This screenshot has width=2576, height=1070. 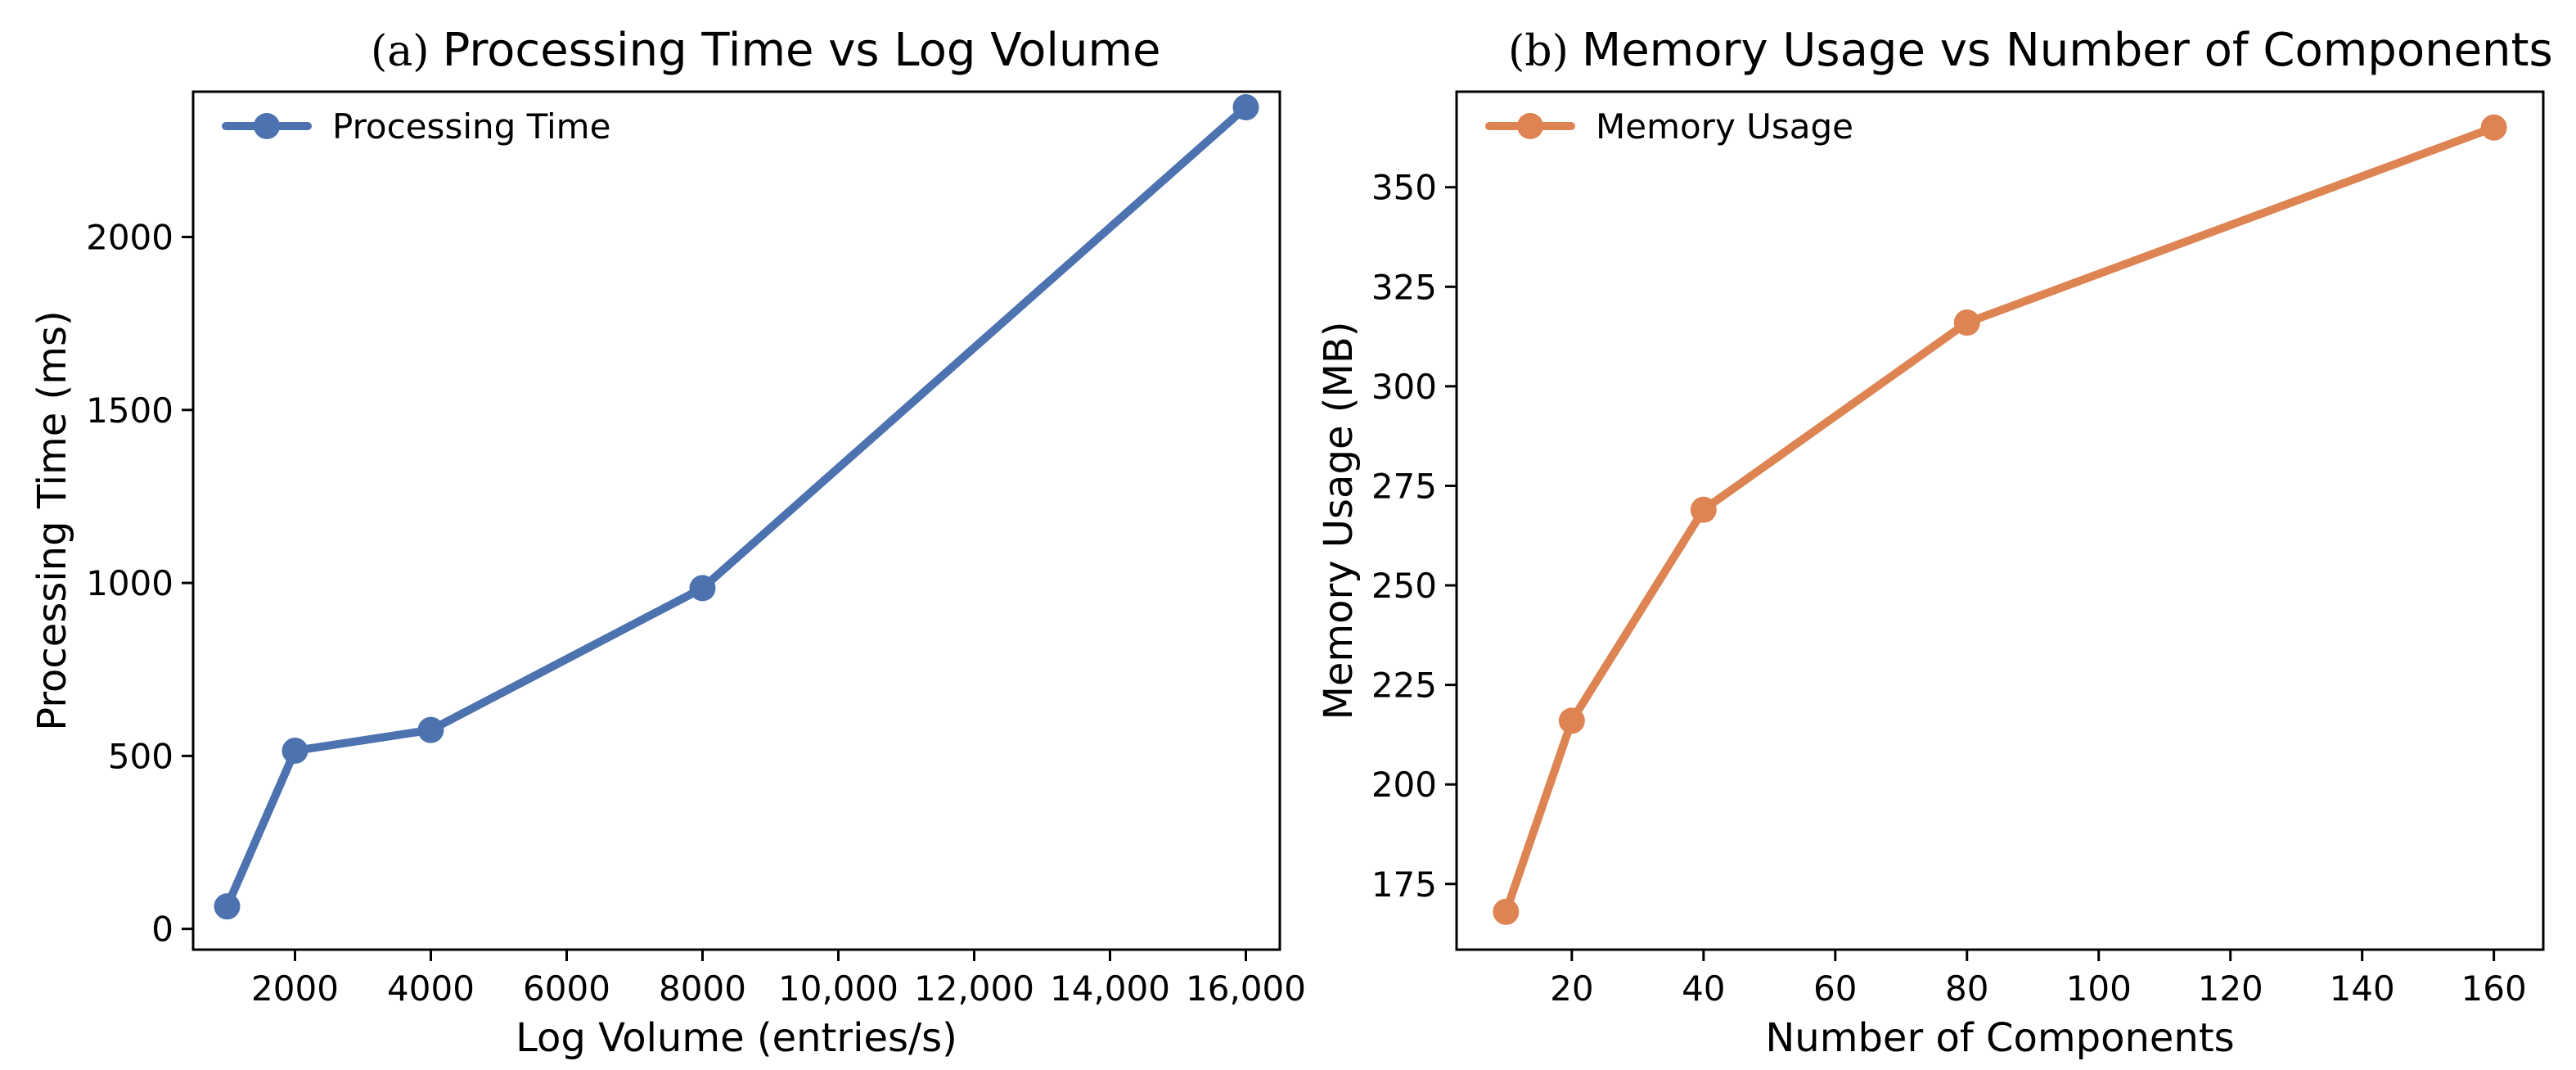 I want to click on y-tick-label: 250, so click(x=1404, y=586).